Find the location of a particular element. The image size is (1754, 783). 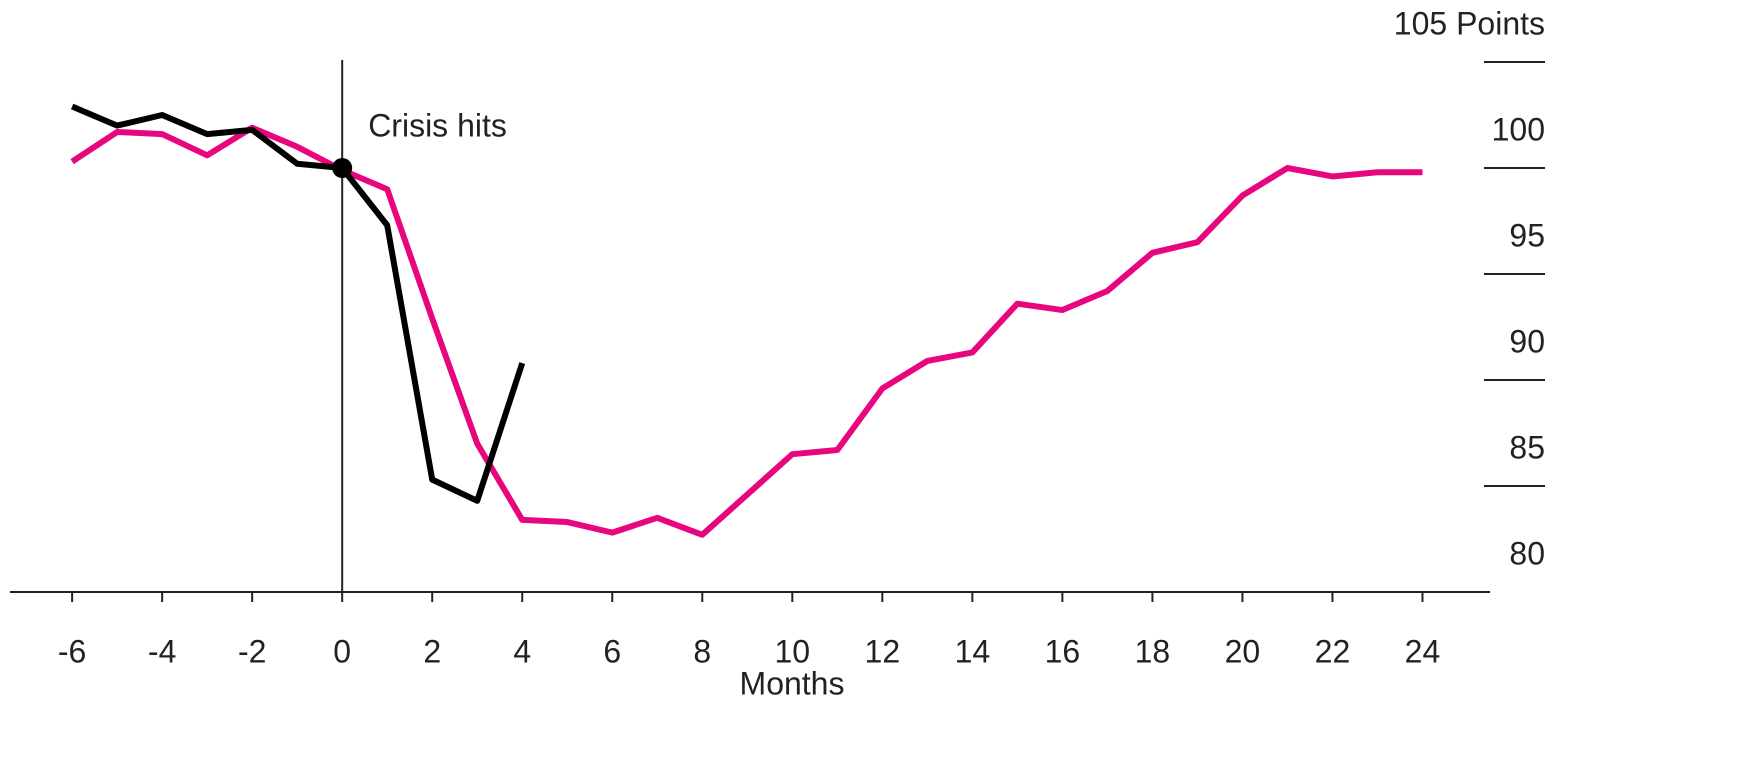

x-tick-label: 16 is located at coordinates (1063, 651).